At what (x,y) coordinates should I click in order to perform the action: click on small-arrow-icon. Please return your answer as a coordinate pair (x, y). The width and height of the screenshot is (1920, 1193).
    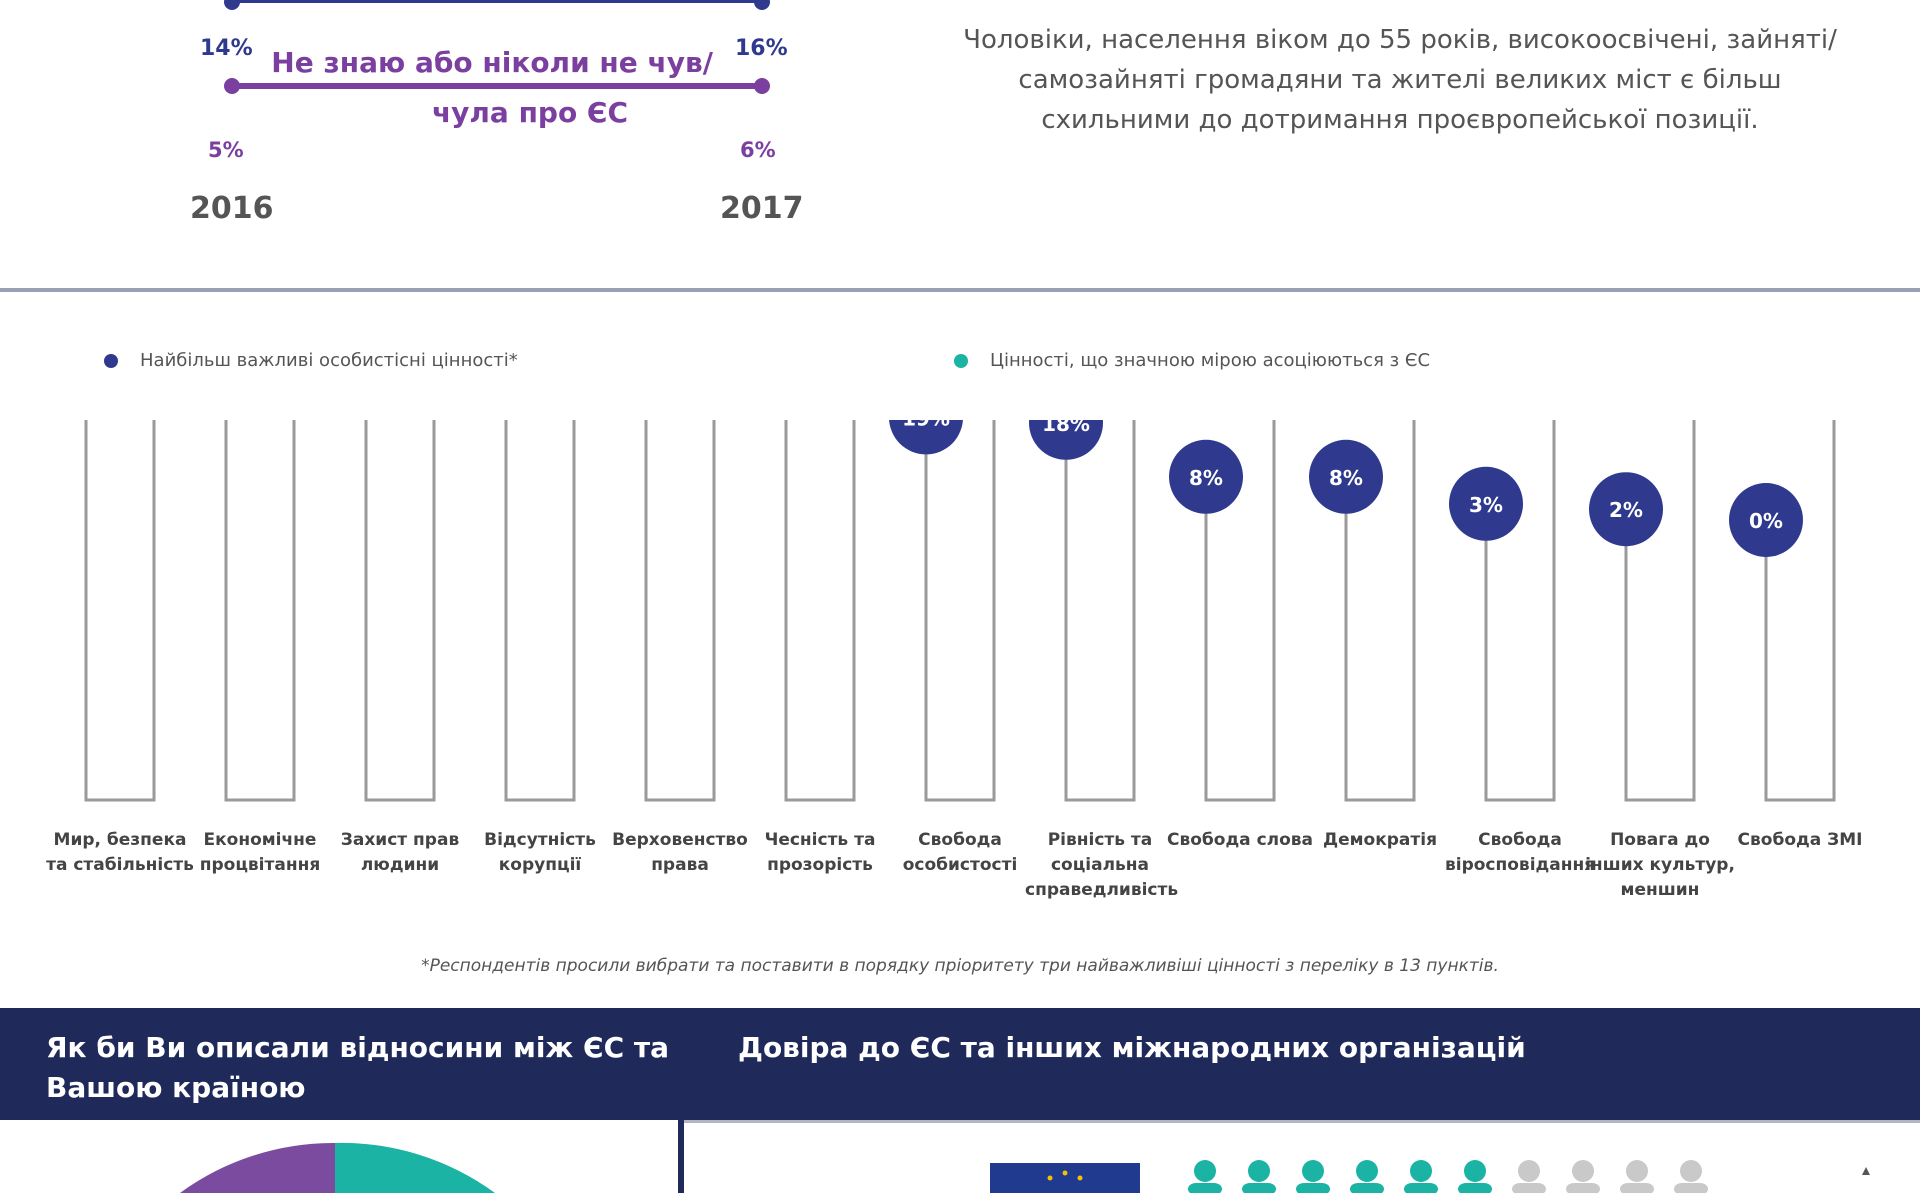
    Looking at the image, I should click on (1866, 1171).